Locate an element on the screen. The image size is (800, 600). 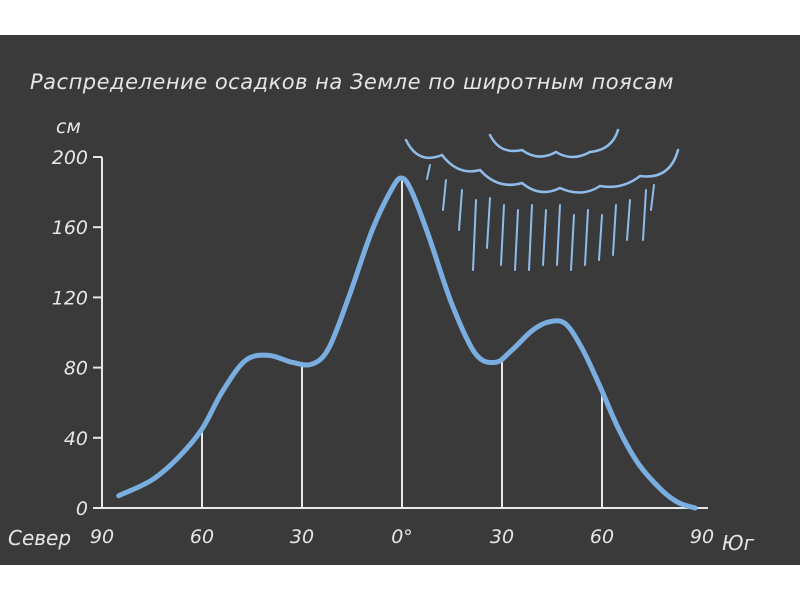
south-direction-label: Юг is located at coordinates (738, 543).